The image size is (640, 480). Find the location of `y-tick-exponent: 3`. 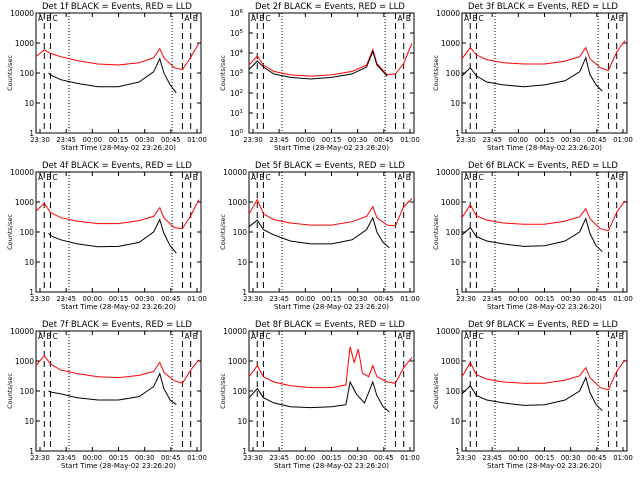

y-tick-exponent: 3 is located at coordinates (242, 72).